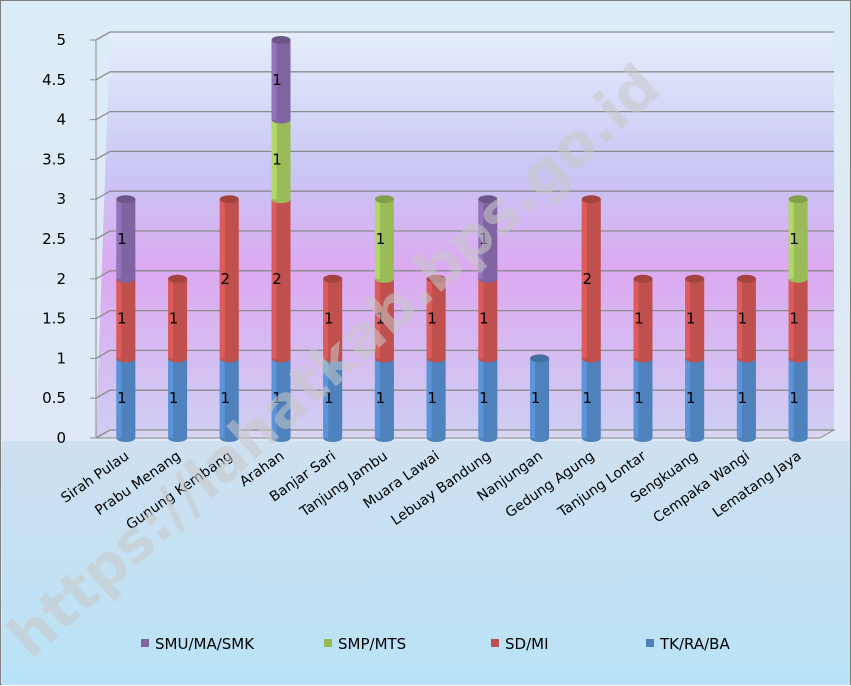 The width and height of the screenshot is (851, 686). Describe the element at coordinates (61, 199) in the screenshot. I see `y-tick-label: 3` at that location.